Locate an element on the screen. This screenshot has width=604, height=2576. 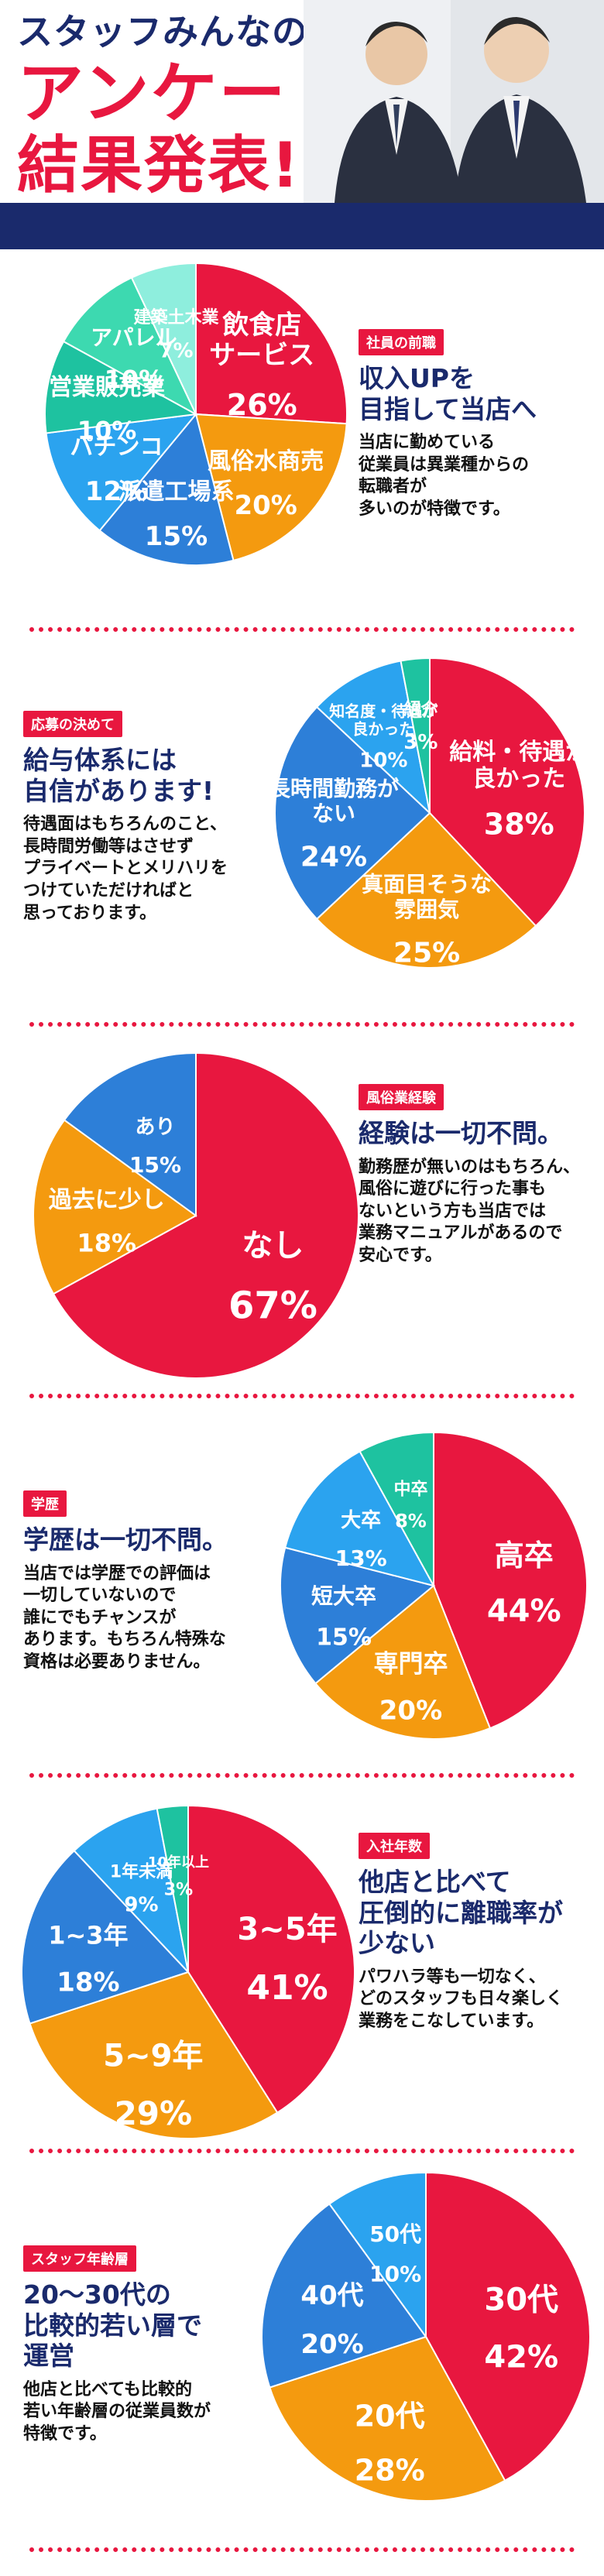
body-line: プライベートとメリハリを is located at coordinates (125, 869).